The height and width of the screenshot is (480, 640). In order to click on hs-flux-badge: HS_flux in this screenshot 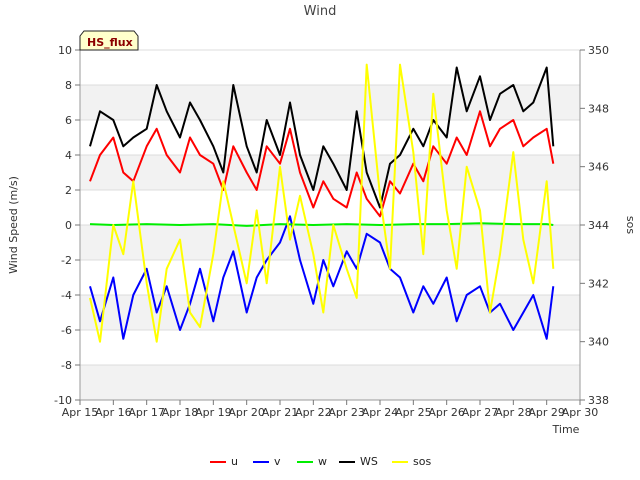, I will do `click(109, 40)`.